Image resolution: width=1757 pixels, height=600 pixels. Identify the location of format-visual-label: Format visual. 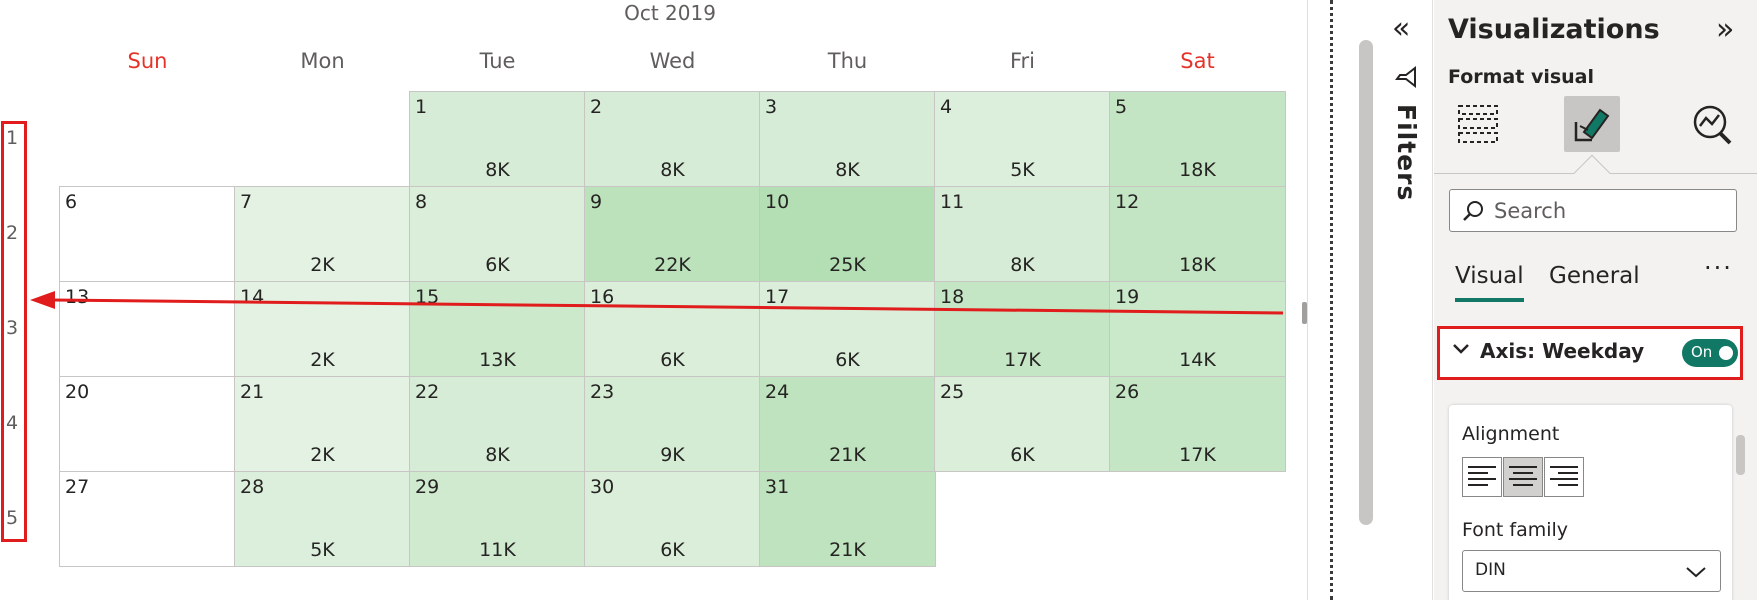
(1521, 77).